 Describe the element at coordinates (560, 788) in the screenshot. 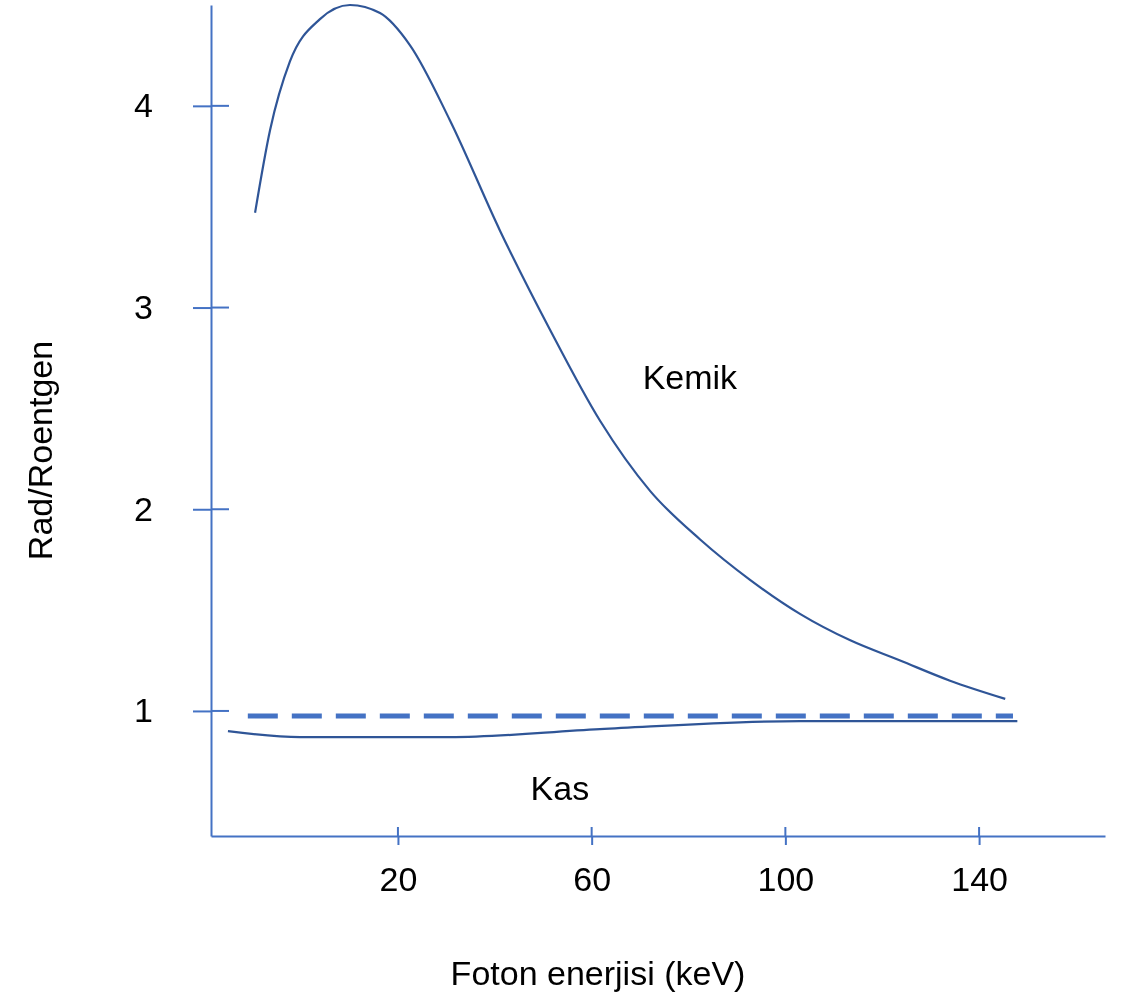

I see `series-label: Kas` at that location.